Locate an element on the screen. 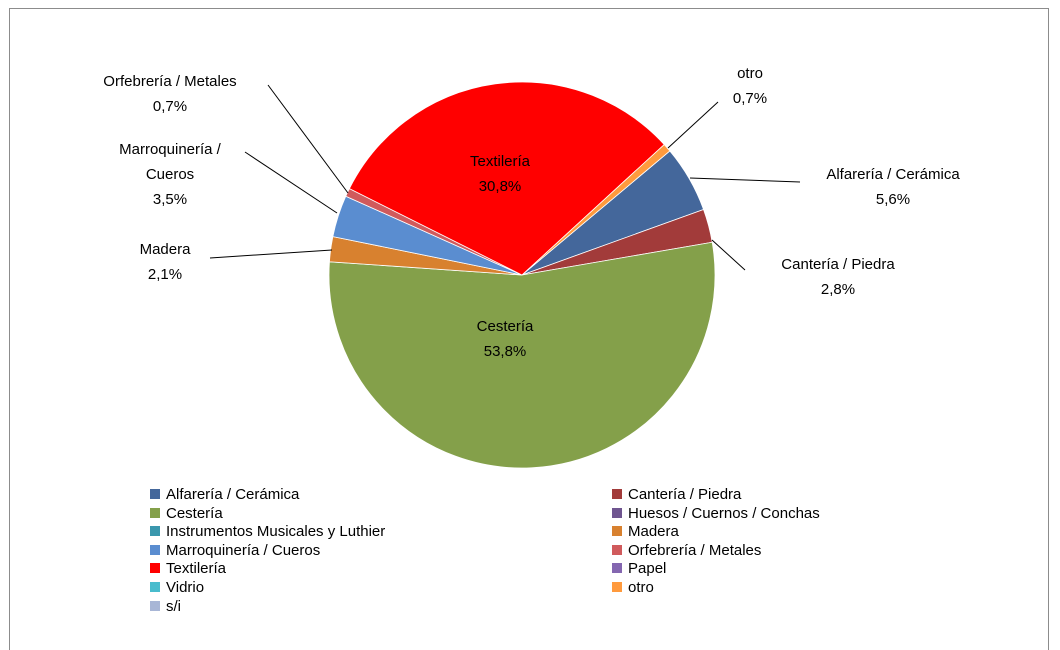  label-category: Orfebrería / Metales is located at coordinates (170, 81).